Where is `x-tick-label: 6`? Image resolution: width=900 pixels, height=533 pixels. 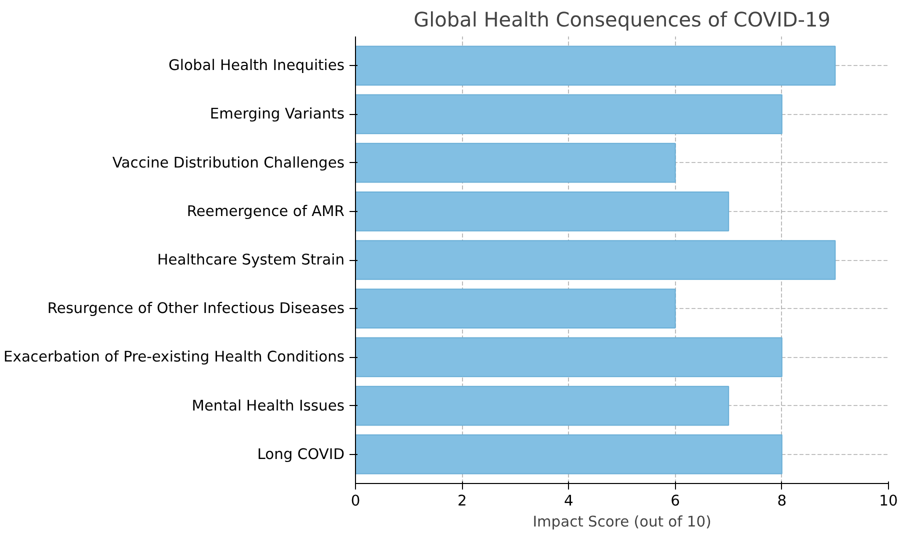 x-tick-label: 6 is located at coordinates (675, 501).